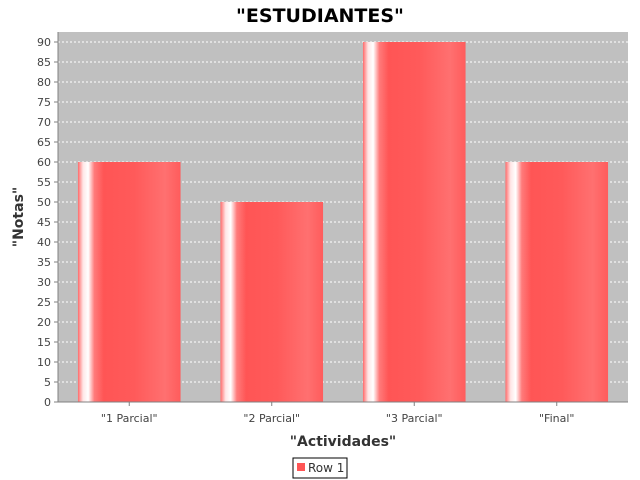 Image resolution: width=640 pixels, height=480 pixels. I want to click on y-tick-label: 85, so click(44, 62).